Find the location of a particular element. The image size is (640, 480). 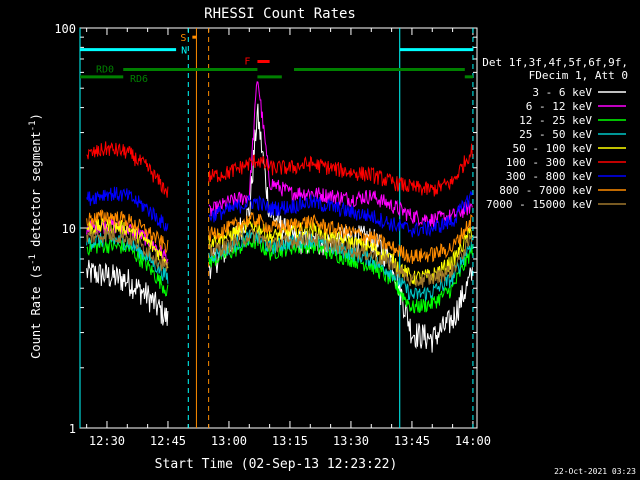

chart-title: RHESSI Count Rates is located at coordinates (280, 14).